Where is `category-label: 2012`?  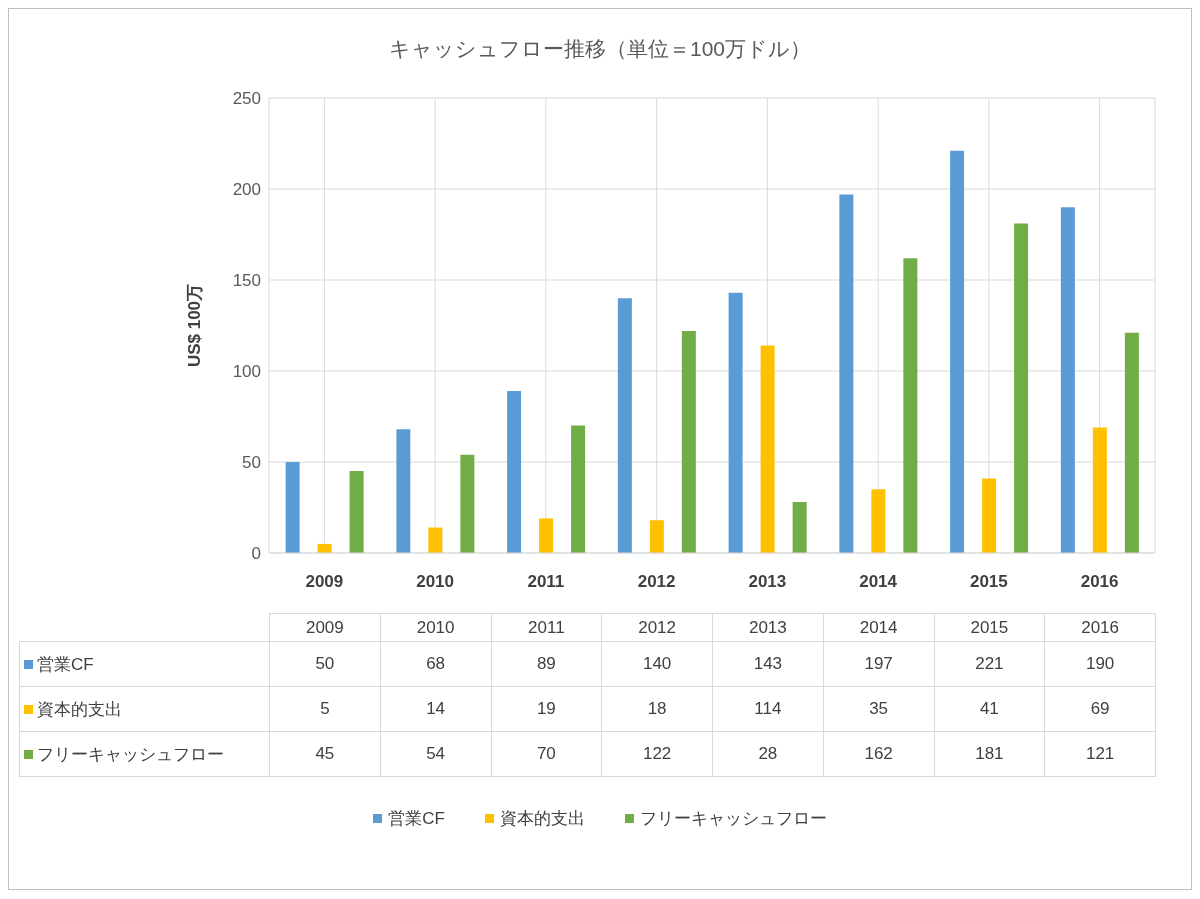 category-label: 2012 is located at coordinates (657, 627).